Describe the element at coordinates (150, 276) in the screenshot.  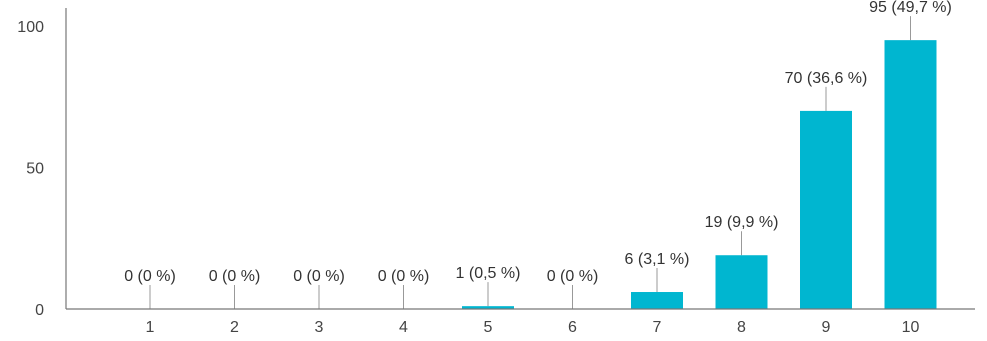
I see `data-label-1: 0 (0 %)` at that location.